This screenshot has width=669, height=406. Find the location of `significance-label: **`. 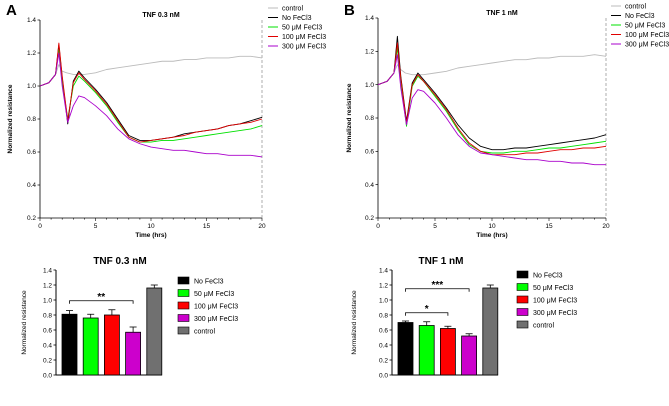

significance-label: ** is located at coordinates (101, 297).